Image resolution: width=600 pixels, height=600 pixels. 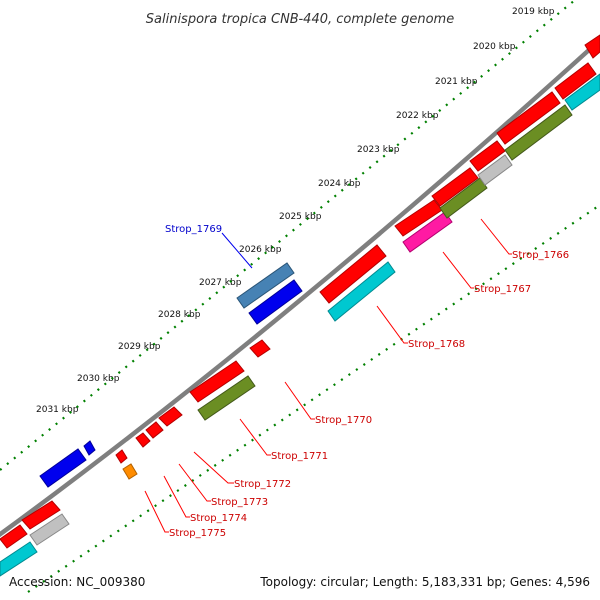 I want to click on label-strop-1775: Strop_1775, so click(x=197, y=533).